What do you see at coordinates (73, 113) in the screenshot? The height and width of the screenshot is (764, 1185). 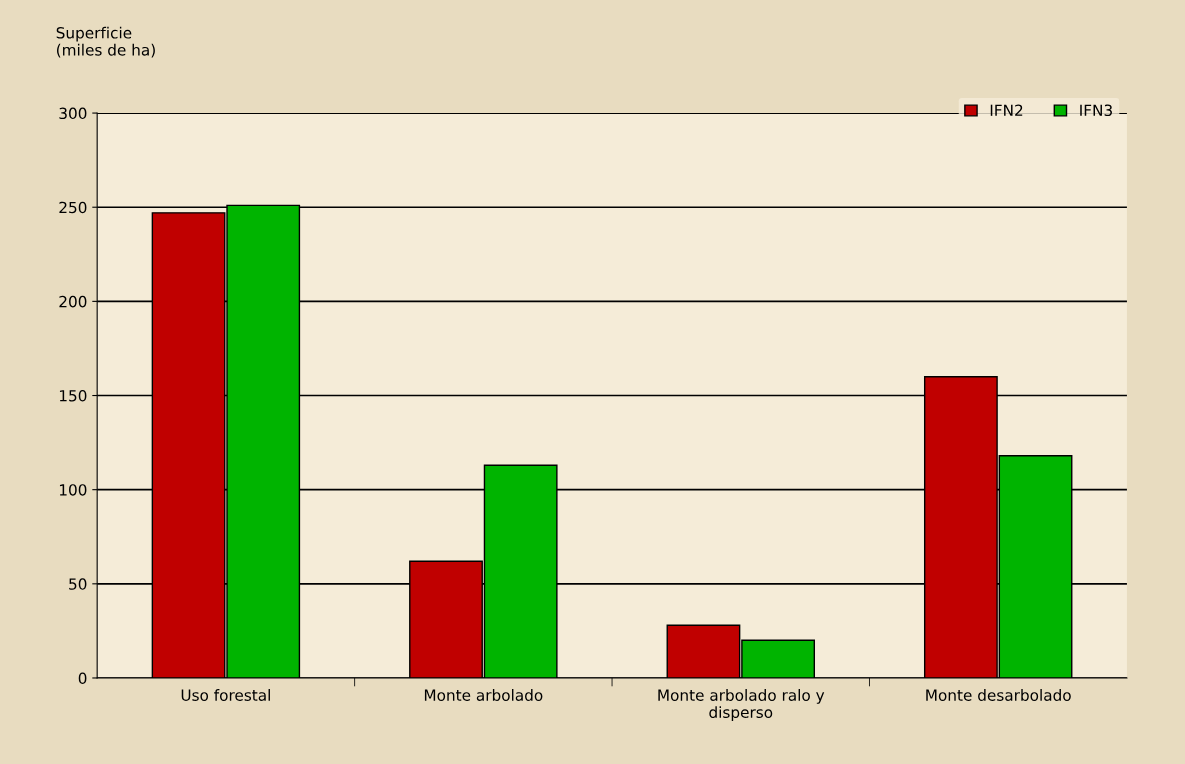 I see `y-tick-label: 300` at bounding box center [73, 113].